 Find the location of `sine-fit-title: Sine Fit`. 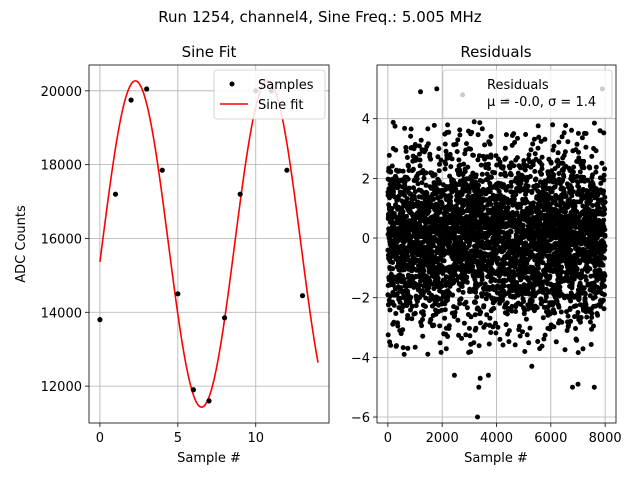

sine-fit-title: Sine Fit is located at coordinates (209, 52).